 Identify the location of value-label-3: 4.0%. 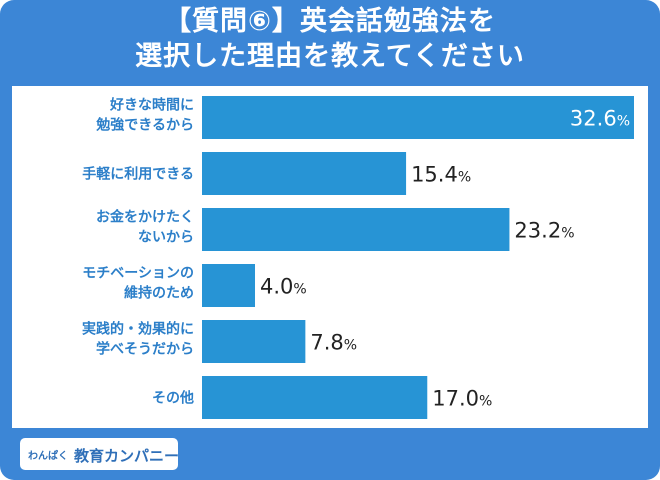
(283, 287).